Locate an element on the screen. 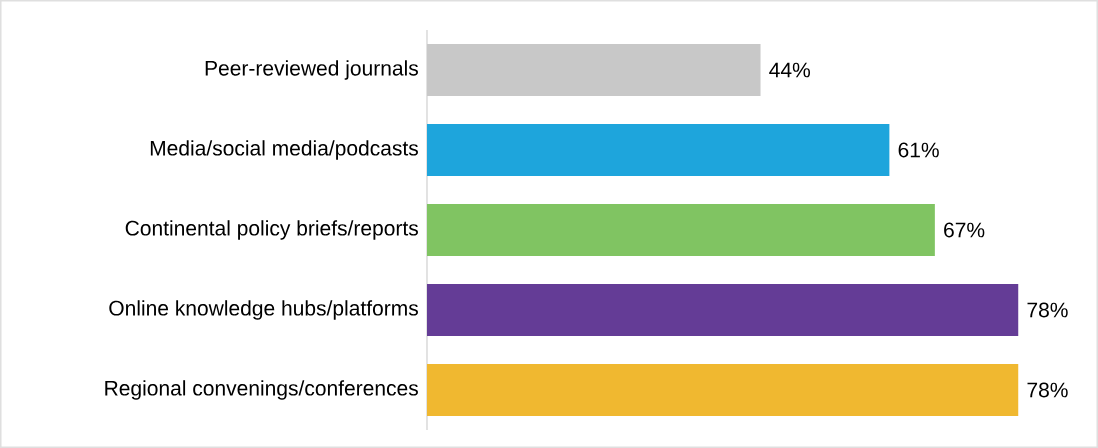 The image size is (1098, 448). data-label: 44% is located at coordinates (789, 70).